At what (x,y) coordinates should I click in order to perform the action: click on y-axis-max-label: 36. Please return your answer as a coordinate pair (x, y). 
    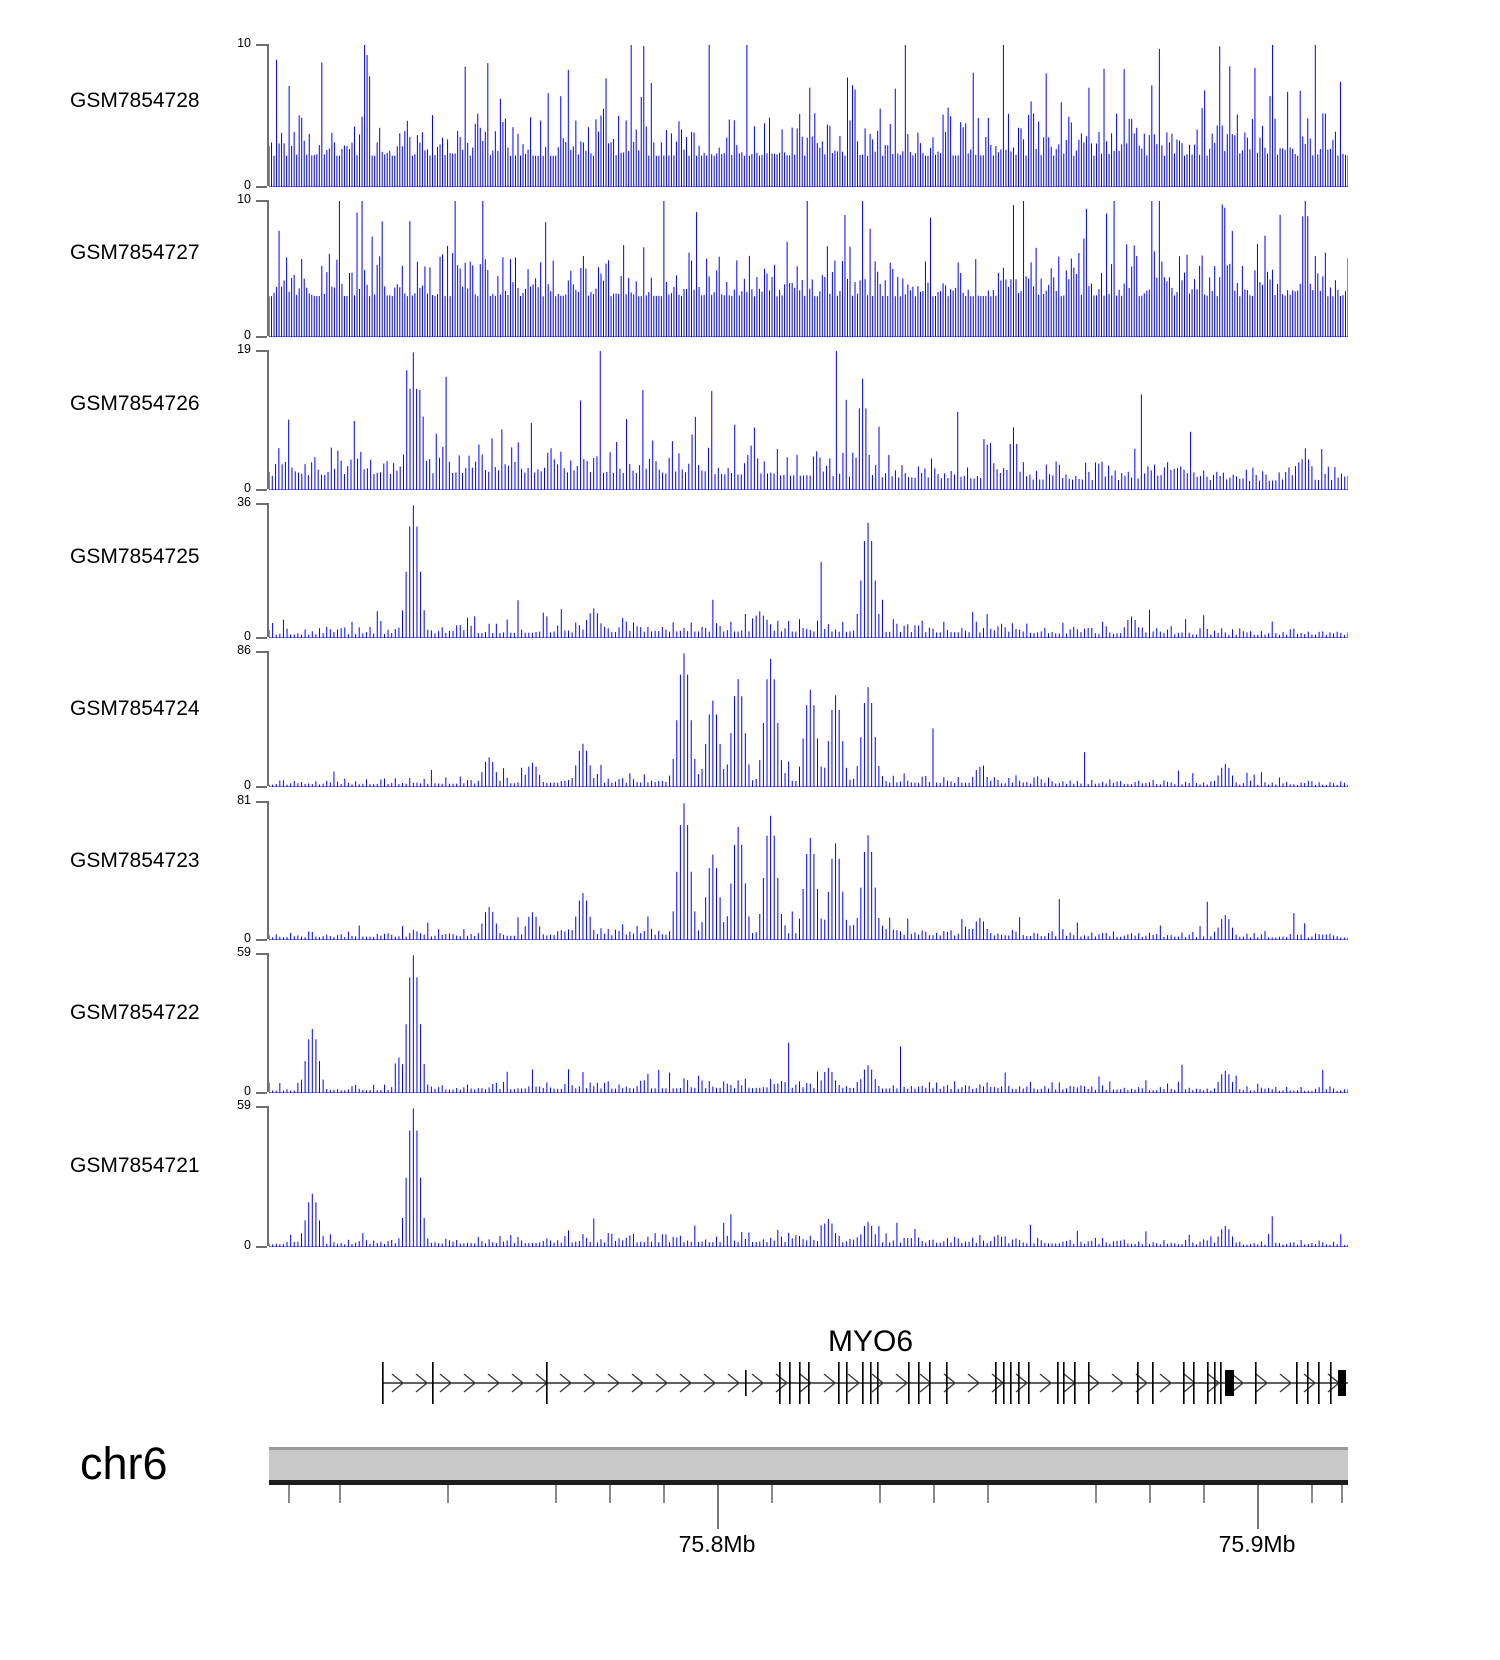
    Looking at the image, I should click on (244, 502).